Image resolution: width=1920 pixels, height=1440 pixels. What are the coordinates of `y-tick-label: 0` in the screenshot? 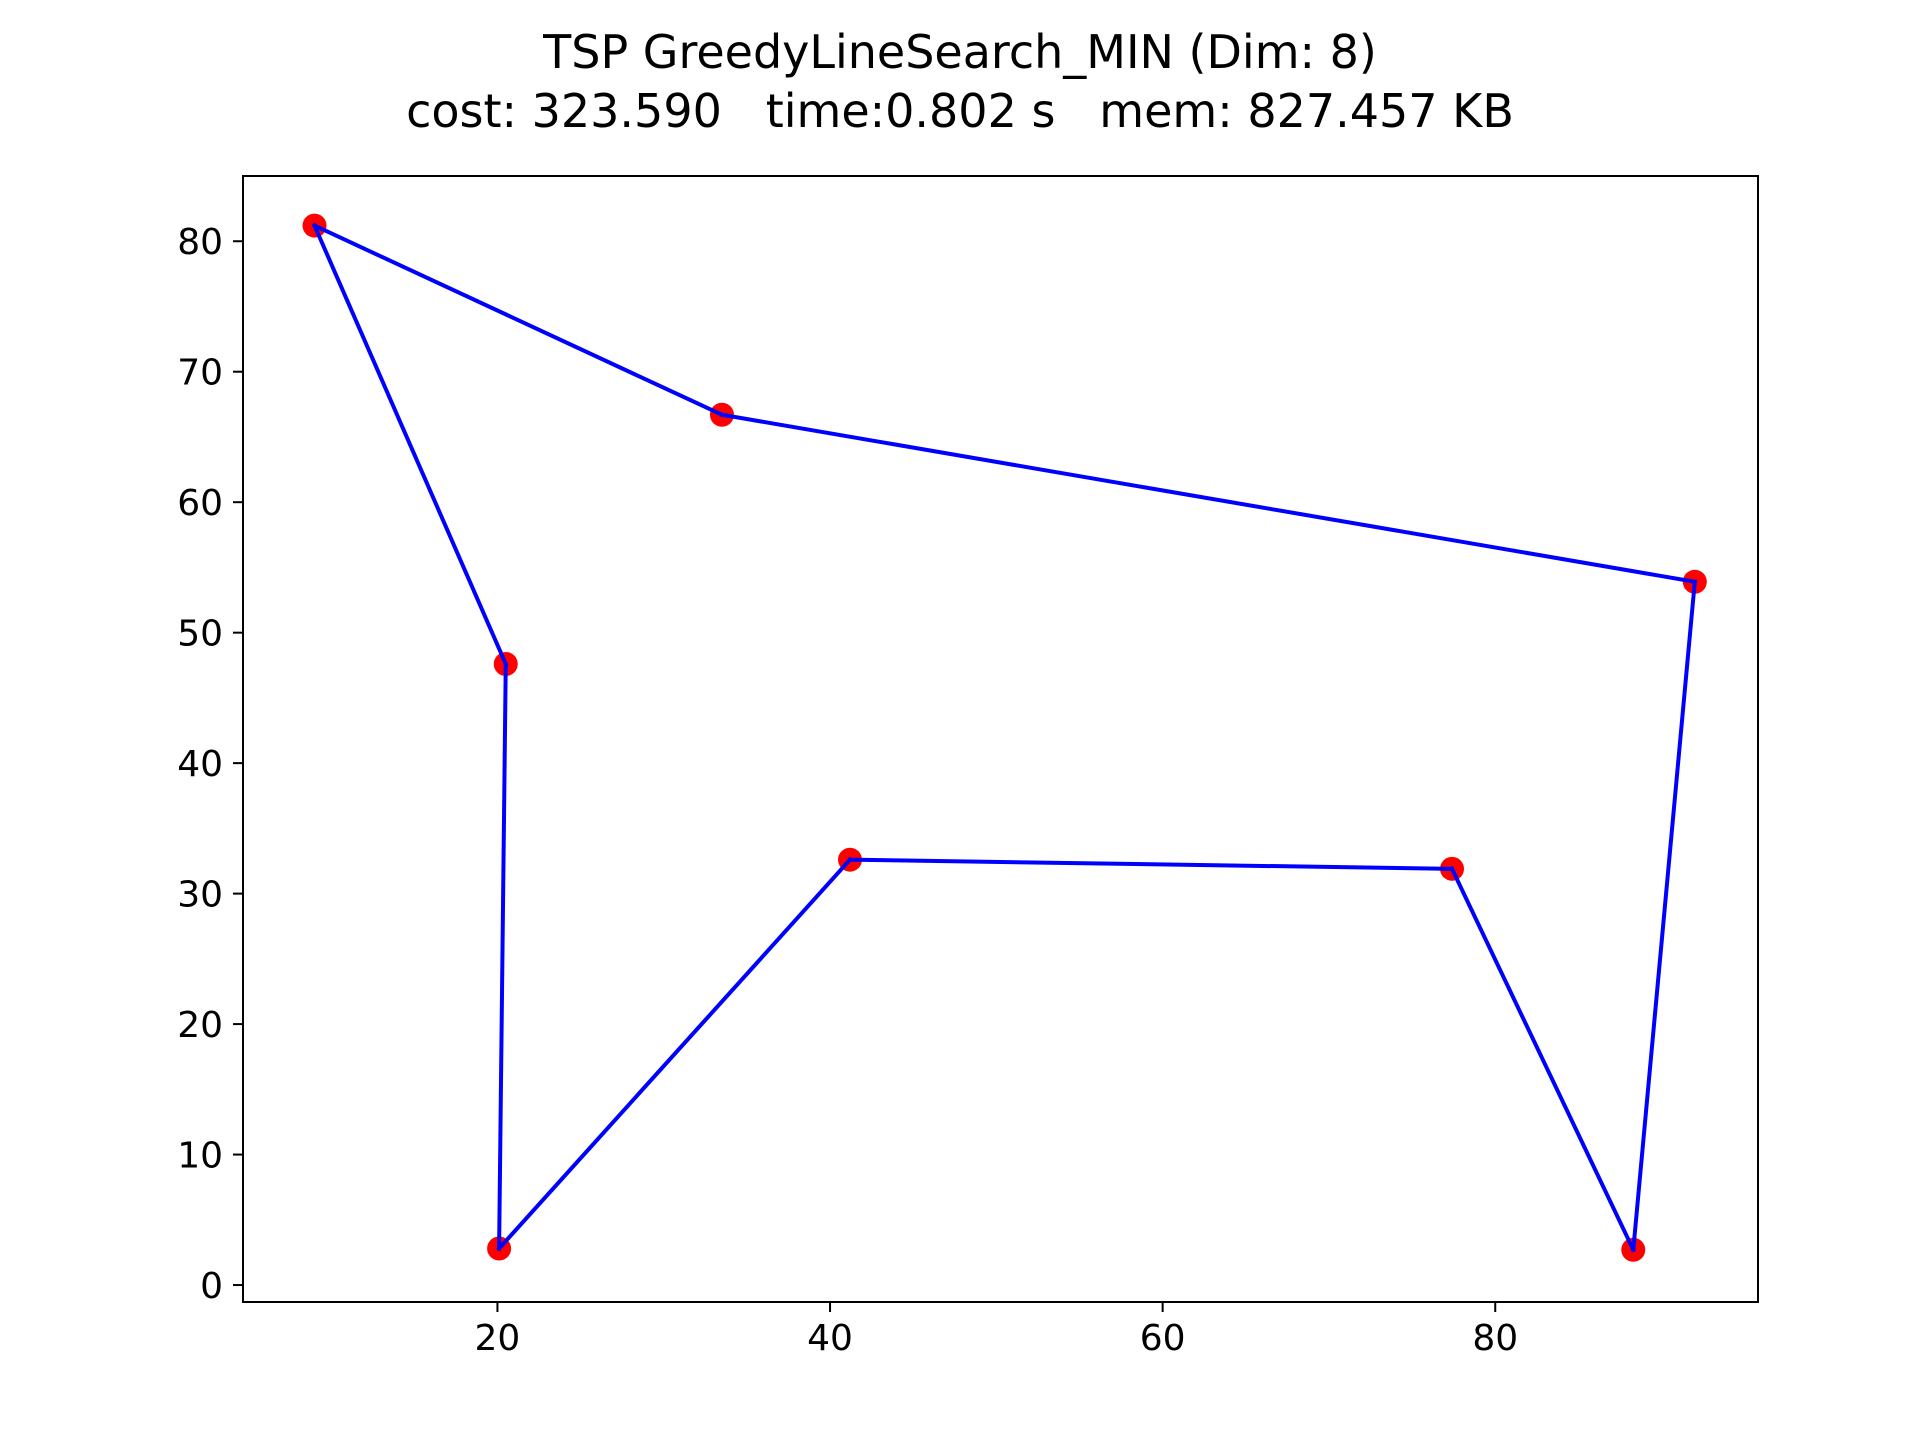 It's located at (211, 1286).